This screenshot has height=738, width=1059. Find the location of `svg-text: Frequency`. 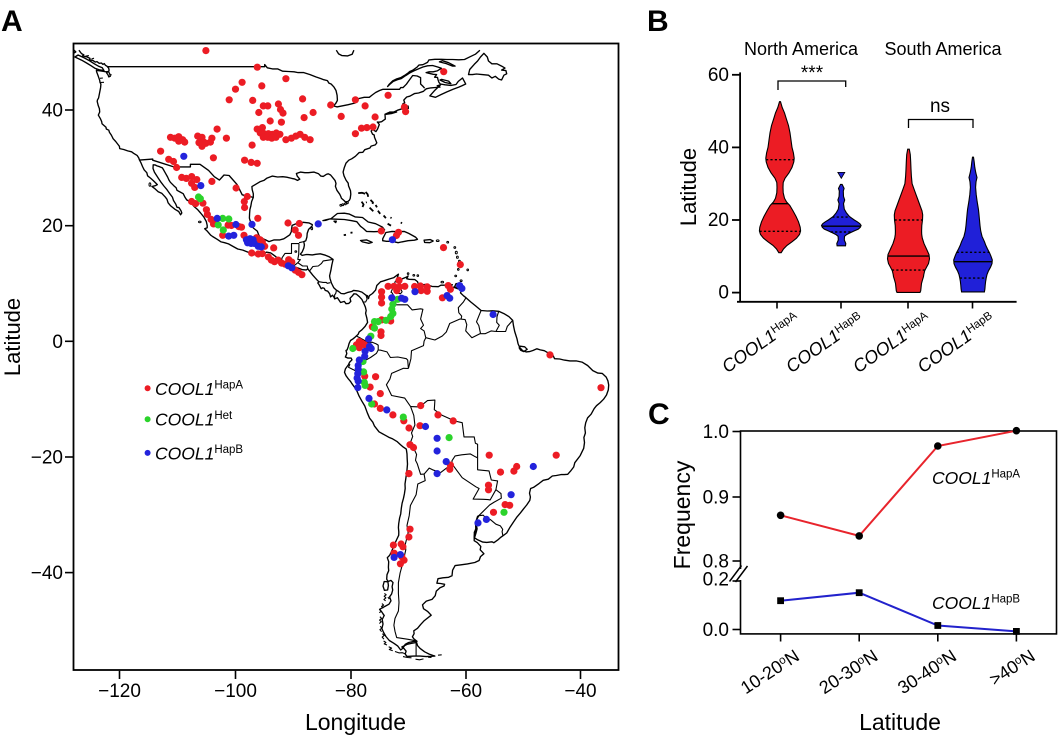

svg-text: Frequency is located at coordinates (682, 514).